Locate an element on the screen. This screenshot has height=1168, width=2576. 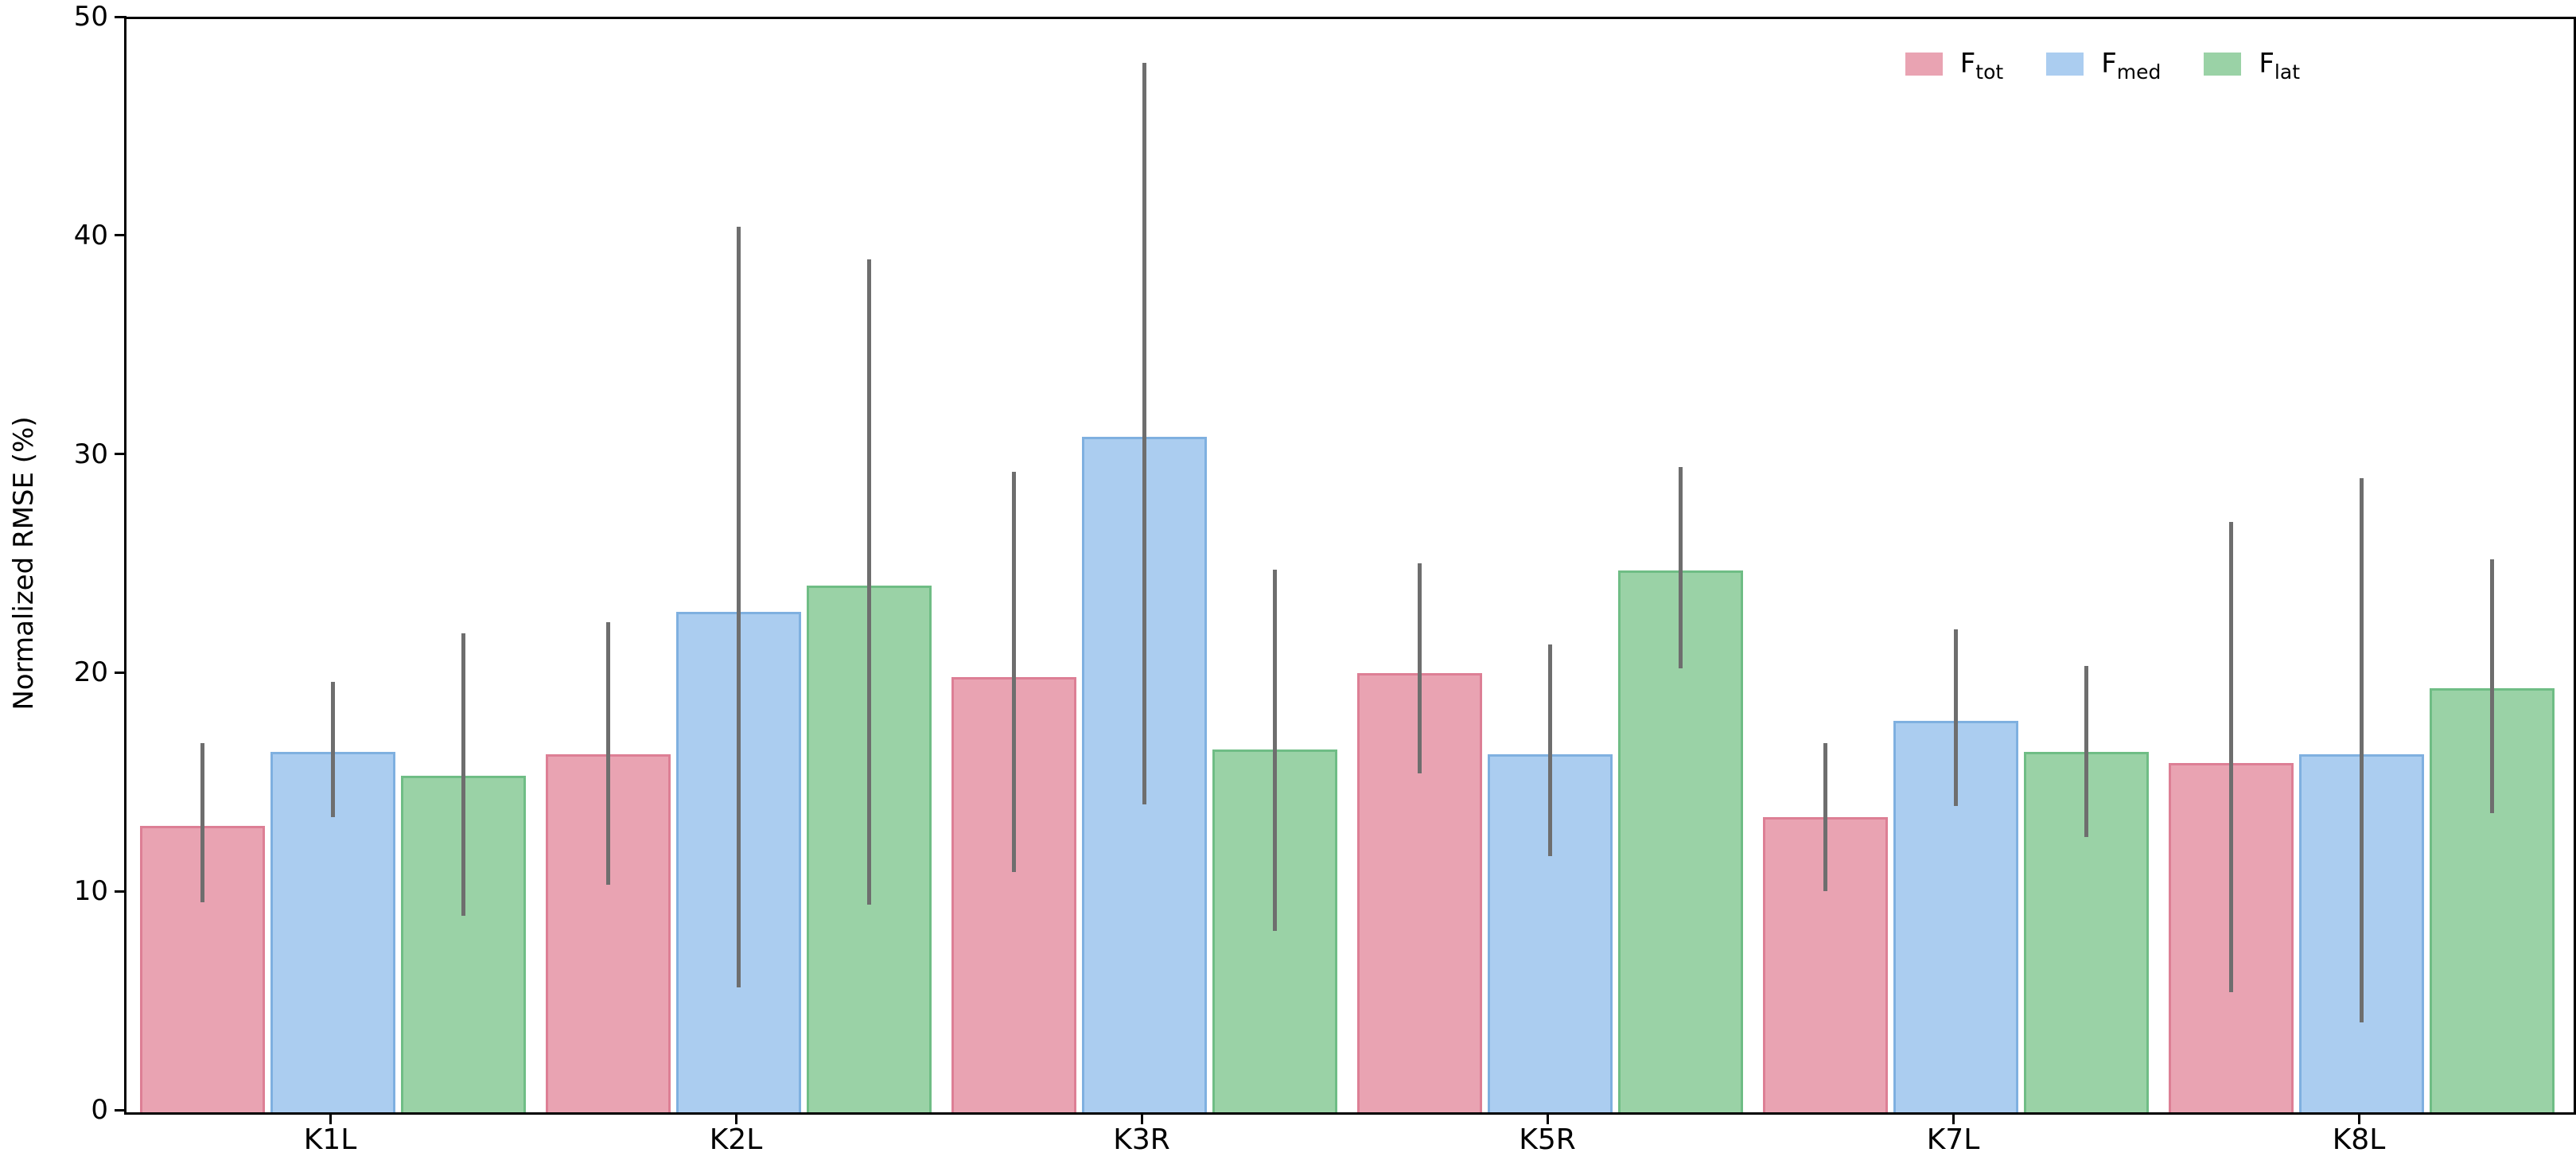
error-bar-F_tot-K2L is located at coordinates (607, 754).